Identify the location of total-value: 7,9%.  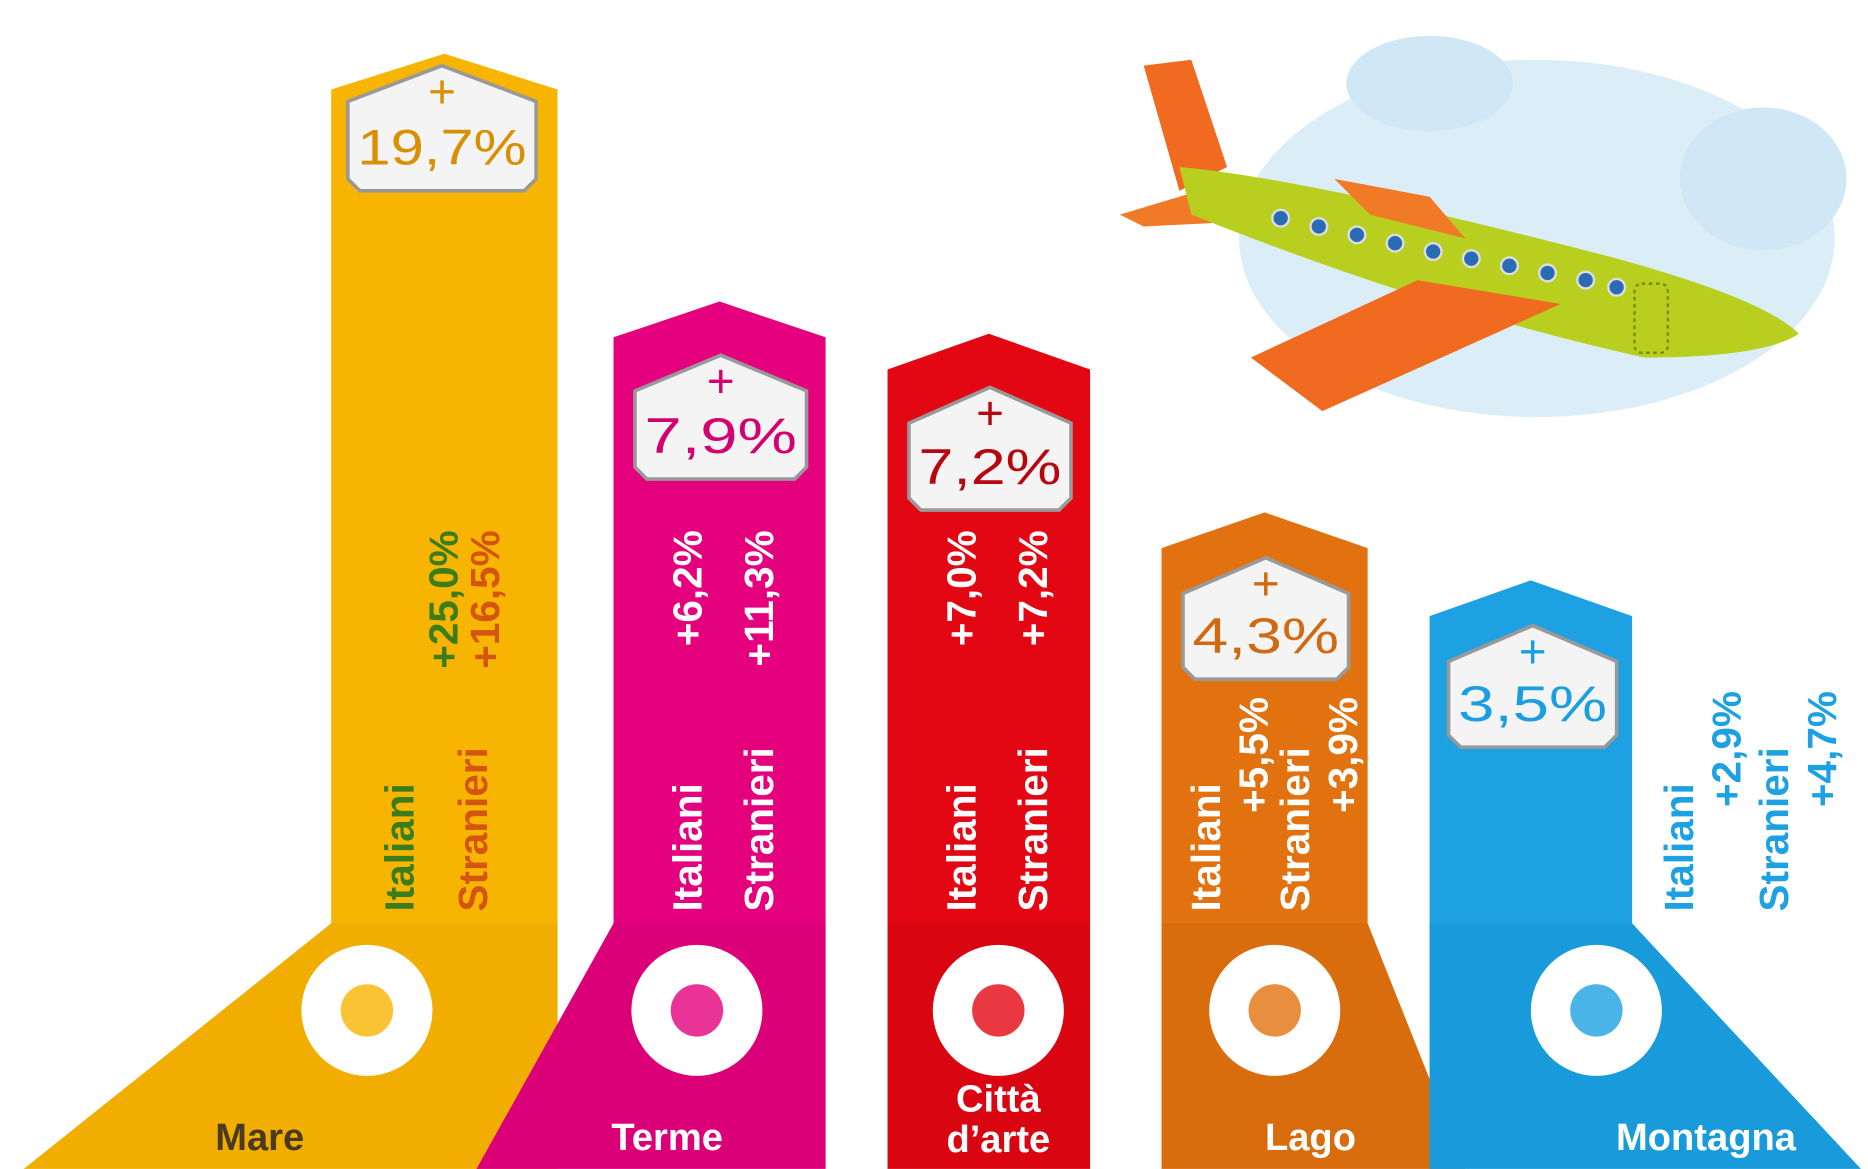
(721, 436).